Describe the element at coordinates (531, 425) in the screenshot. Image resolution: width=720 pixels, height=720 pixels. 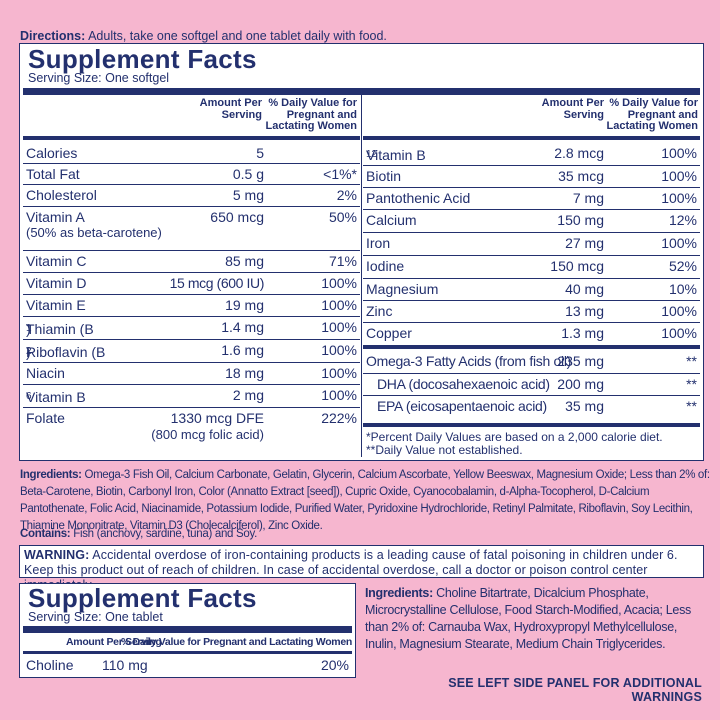
I see `notes-divider` at that location.